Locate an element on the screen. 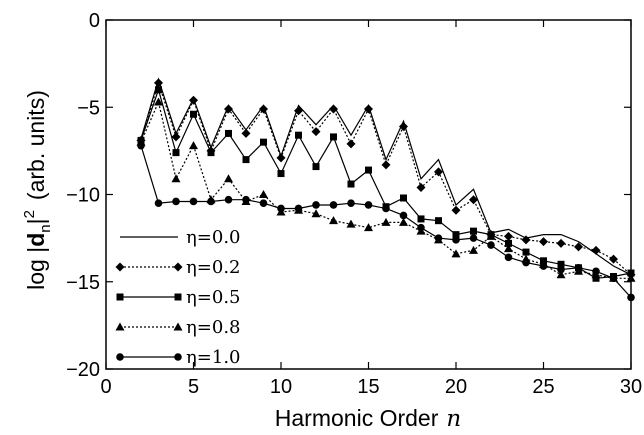 The height and width of the screenshot is (435, 644). legend-item: η=0.0 is located at coordinates (180, 237).